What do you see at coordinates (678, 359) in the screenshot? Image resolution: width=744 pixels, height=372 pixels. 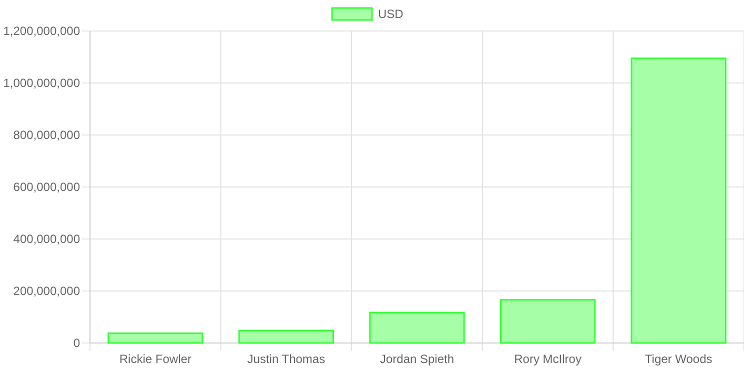 I see `x-tick-label: Tiger Woods` at bounding box center [678, 359].